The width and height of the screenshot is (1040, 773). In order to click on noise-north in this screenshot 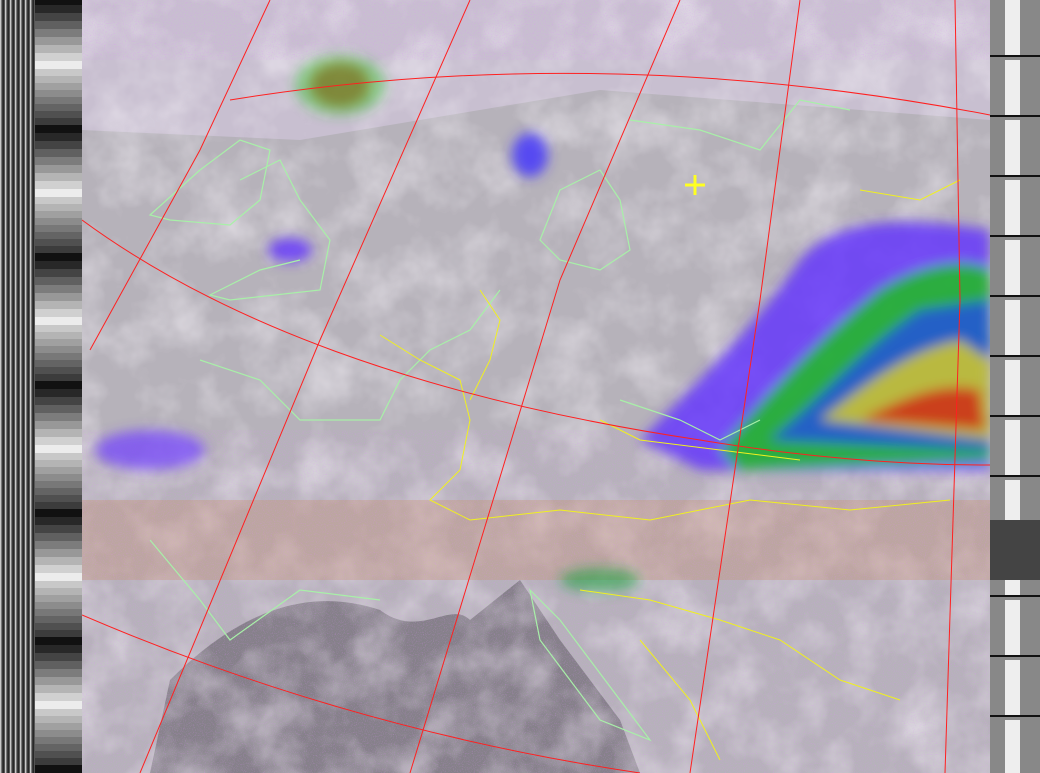, I will do `click(536, 30)`.